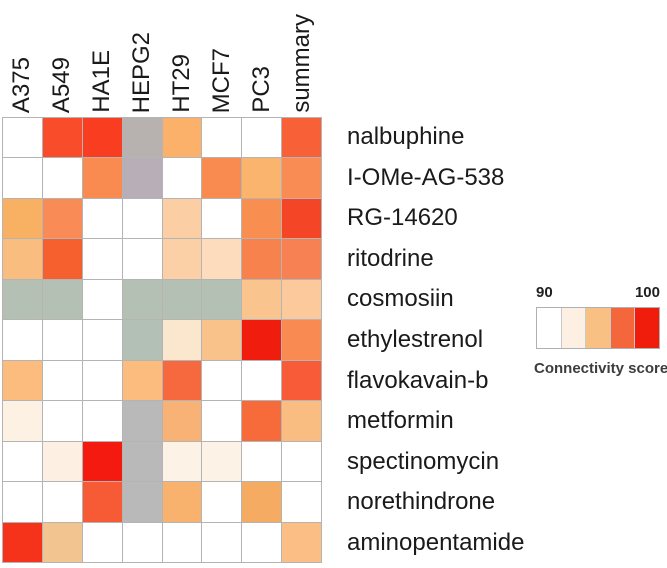 This screenshot has height=568, width=667. I want to click on row-label-ritodrine: ritodrine, so click(390, 258).